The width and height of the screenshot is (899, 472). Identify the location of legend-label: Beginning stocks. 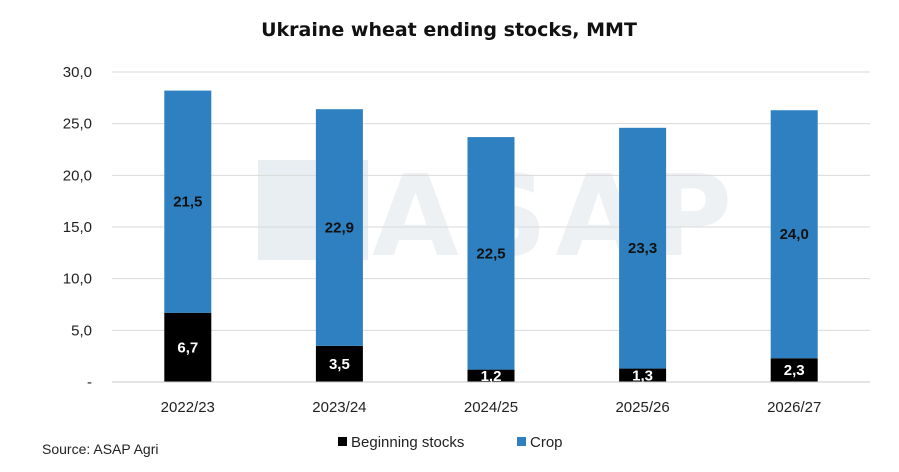
(407, 442).